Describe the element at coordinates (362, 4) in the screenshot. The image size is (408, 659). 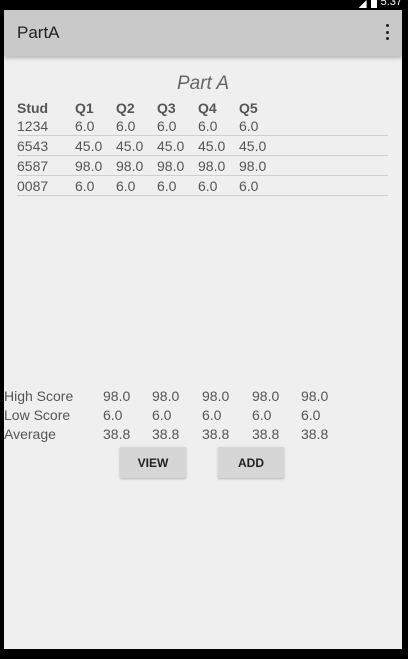
I see `signal-icon` at that location.